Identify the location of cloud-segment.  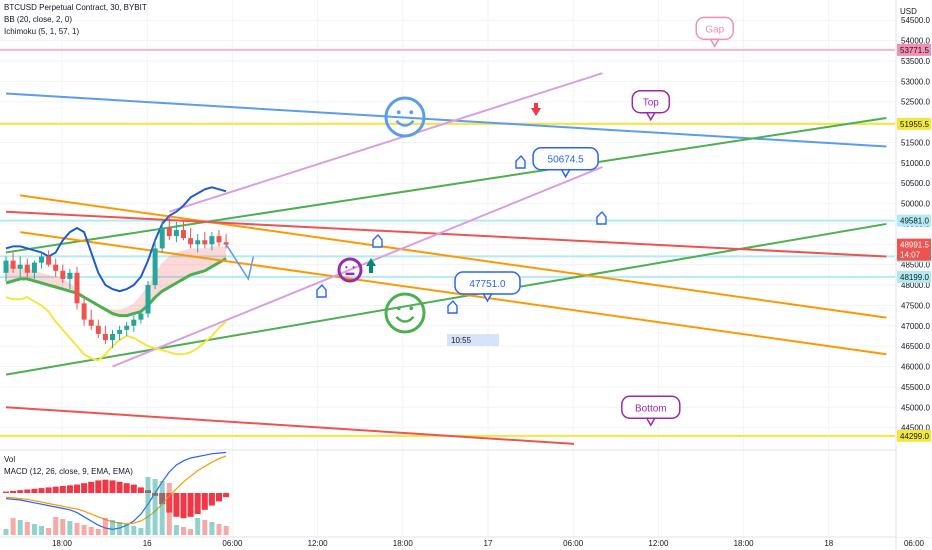
(215, 256).